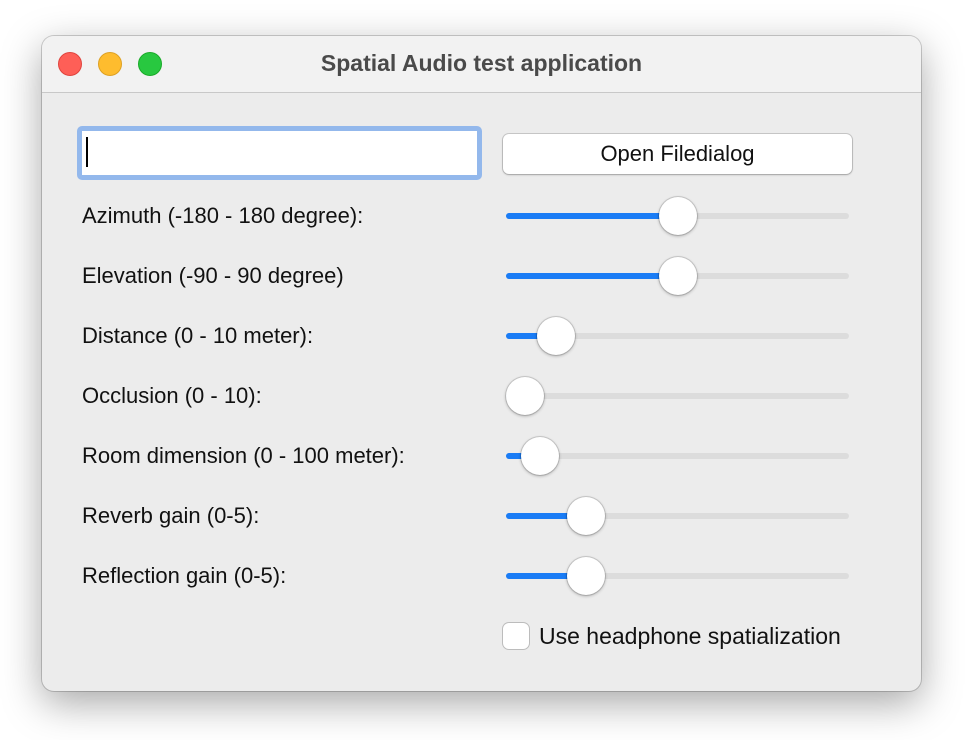 The width and height of the screenshot is (966, 740). I want to click on slider-label: Occlusion (0 - 10):, so click(172, 395).